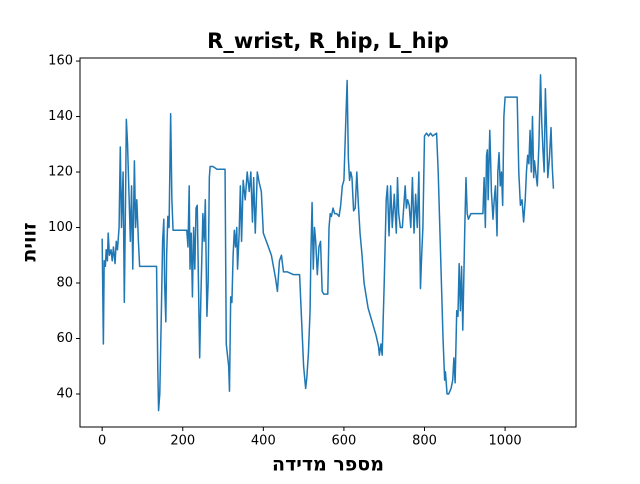 The width and height of the screenshot is (640, 484). Describe the element at coordinates (64, 283) in the screenshot. I see `y-tick-label: 80` at that location.